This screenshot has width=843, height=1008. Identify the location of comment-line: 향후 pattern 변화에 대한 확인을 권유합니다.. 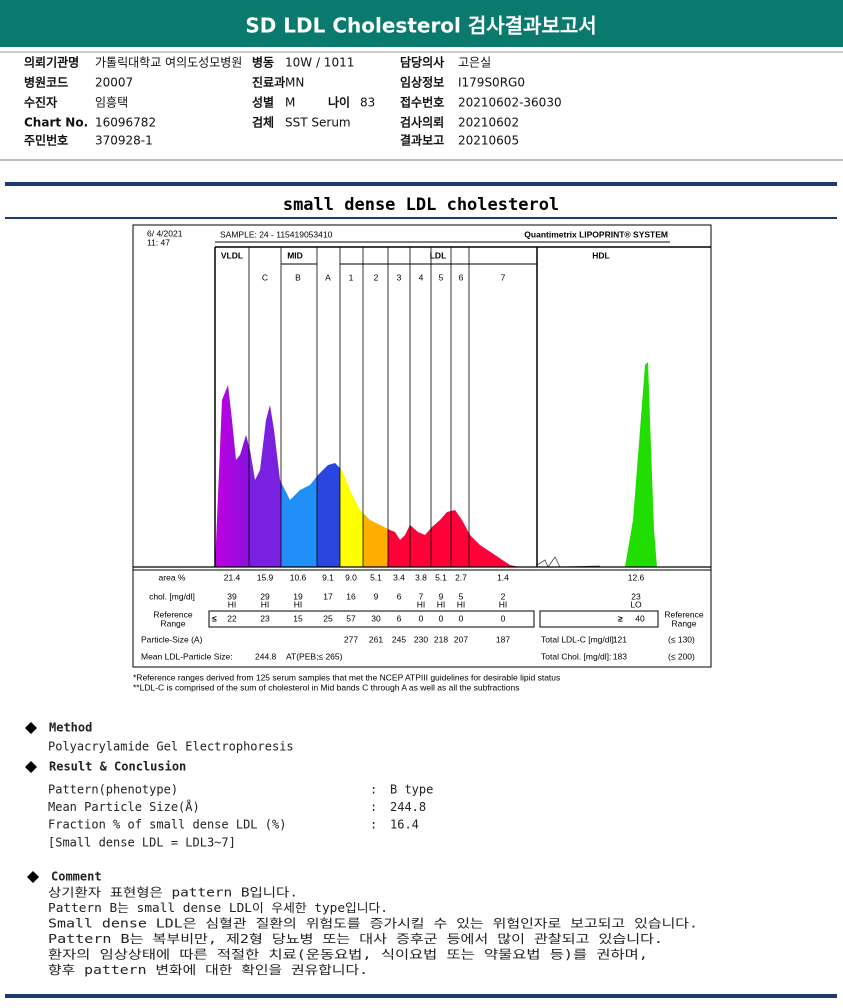
(208, 970).